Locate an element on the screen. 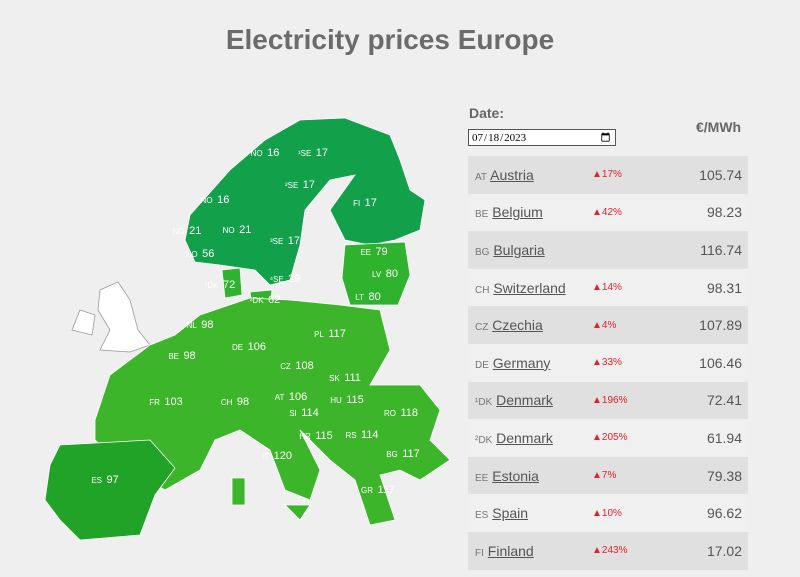 This screenshot has width=800, height=577. nordic-land is located at coordinates (305, 201).